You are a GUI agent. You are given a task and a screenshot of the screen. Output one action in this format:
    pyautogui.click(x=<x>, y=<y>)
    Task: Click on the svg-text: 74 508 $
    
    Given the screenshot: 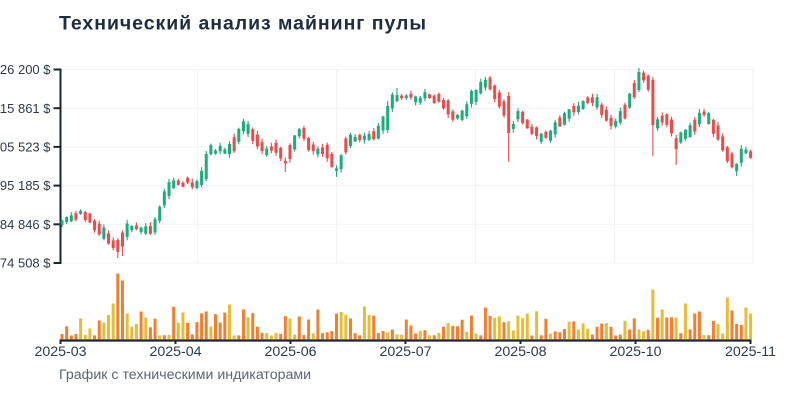 What is the action you would take?
    pyautogui.click(x=25, y=263)
    